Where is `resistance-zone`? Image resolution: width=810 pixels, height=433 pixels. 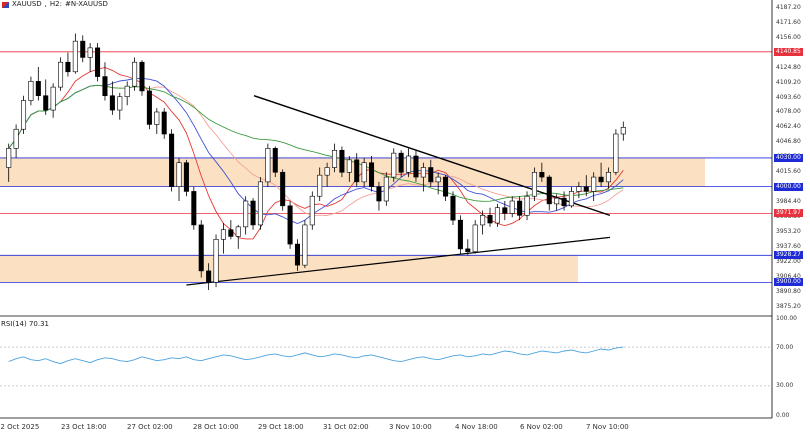 resistance-zone is located at coordinates (352, 172).